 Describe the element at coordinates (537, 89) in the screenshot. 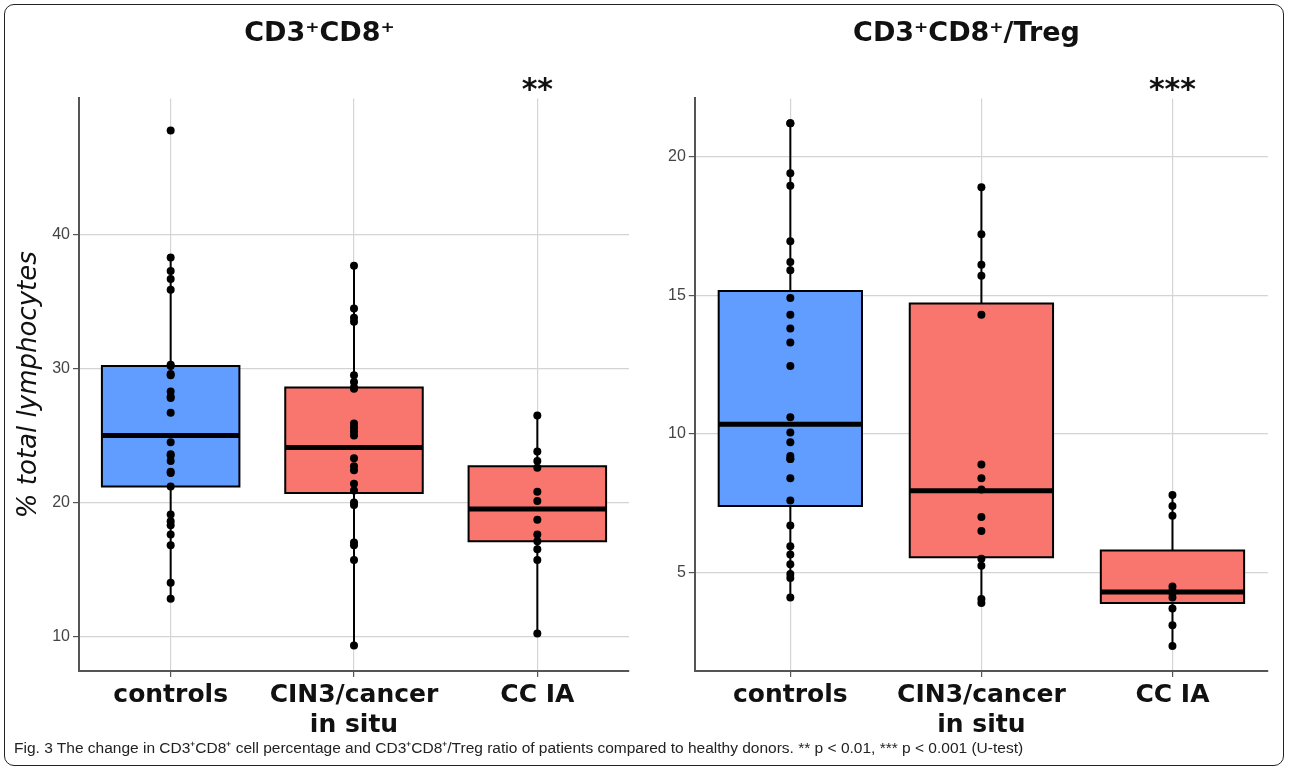

I see `annotation: **` at that location.